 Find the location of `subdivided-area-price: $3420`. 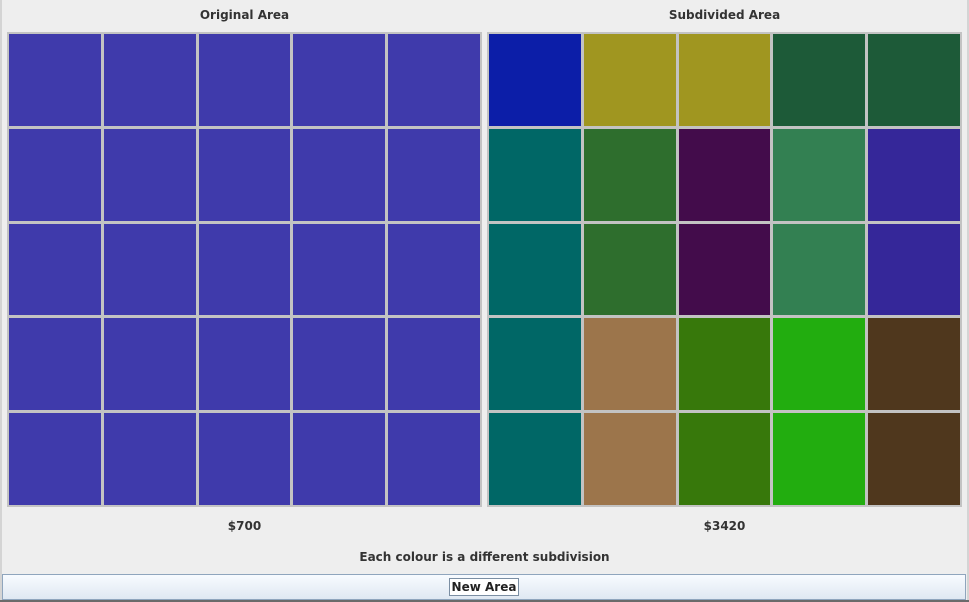

subdivided-area-price: $3420 is located at coordinates (724, 526).